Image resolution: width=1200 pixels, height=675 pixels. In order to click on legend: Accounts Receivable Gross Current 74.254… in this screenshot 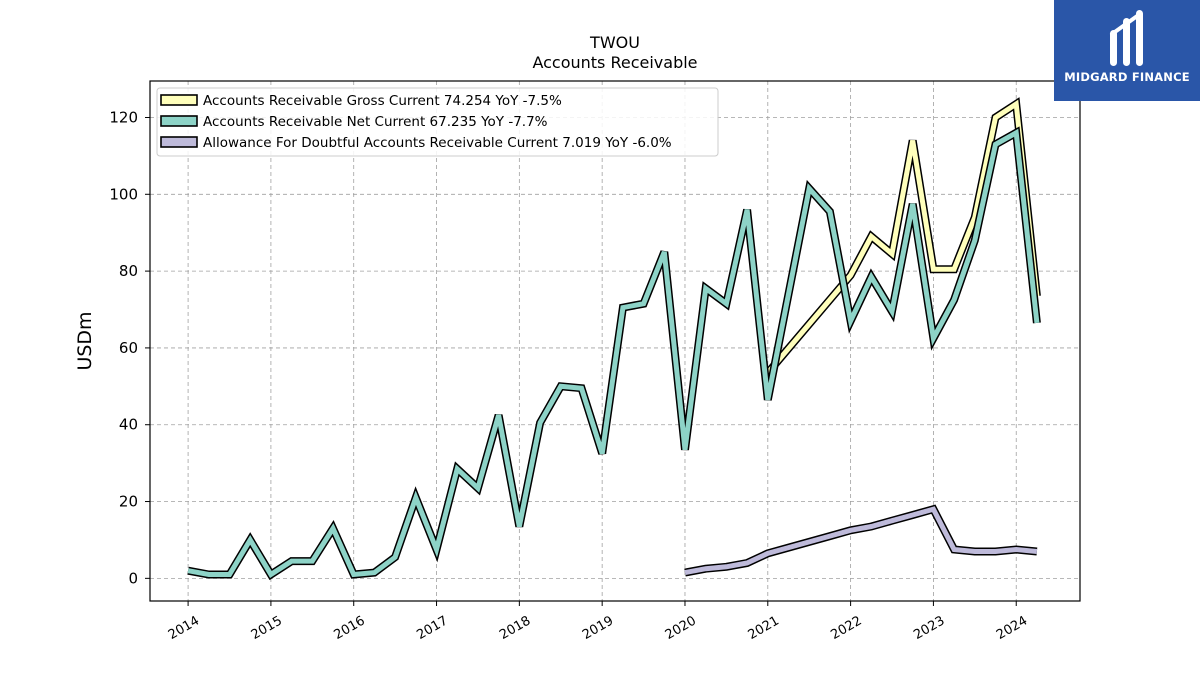, I will do `click(437, 122)`.